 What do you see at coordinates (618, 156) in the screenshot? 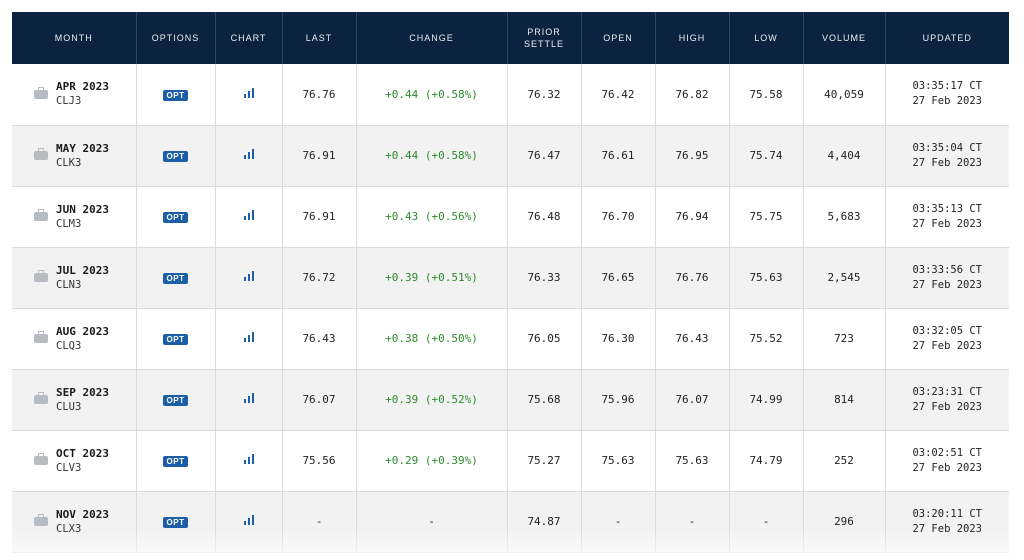
I see `open-cell: 76.61` at bounding box center [618, 156].